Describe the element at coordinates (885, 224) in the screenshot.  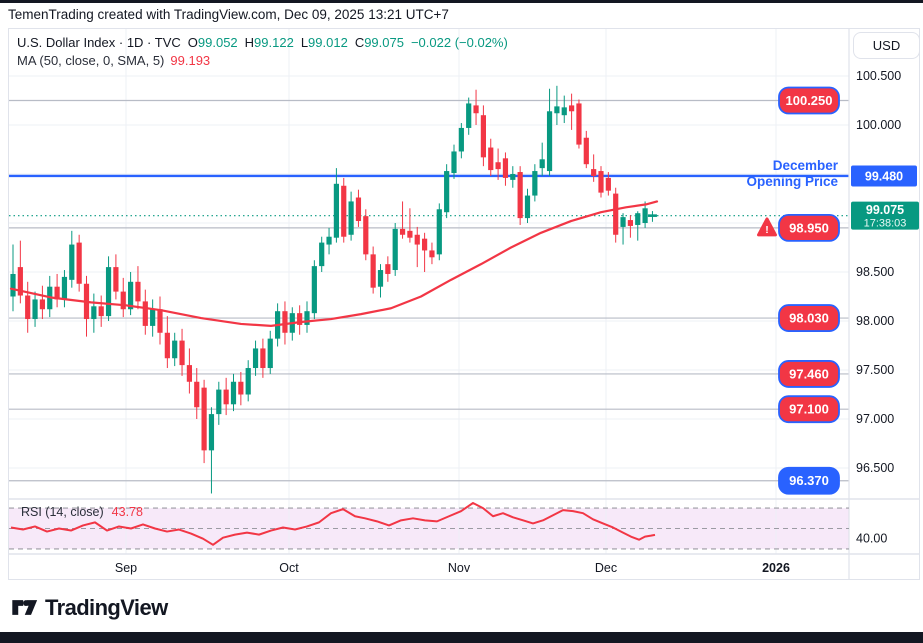
I see `bar-countdown-text: 17:38:03` at that location.